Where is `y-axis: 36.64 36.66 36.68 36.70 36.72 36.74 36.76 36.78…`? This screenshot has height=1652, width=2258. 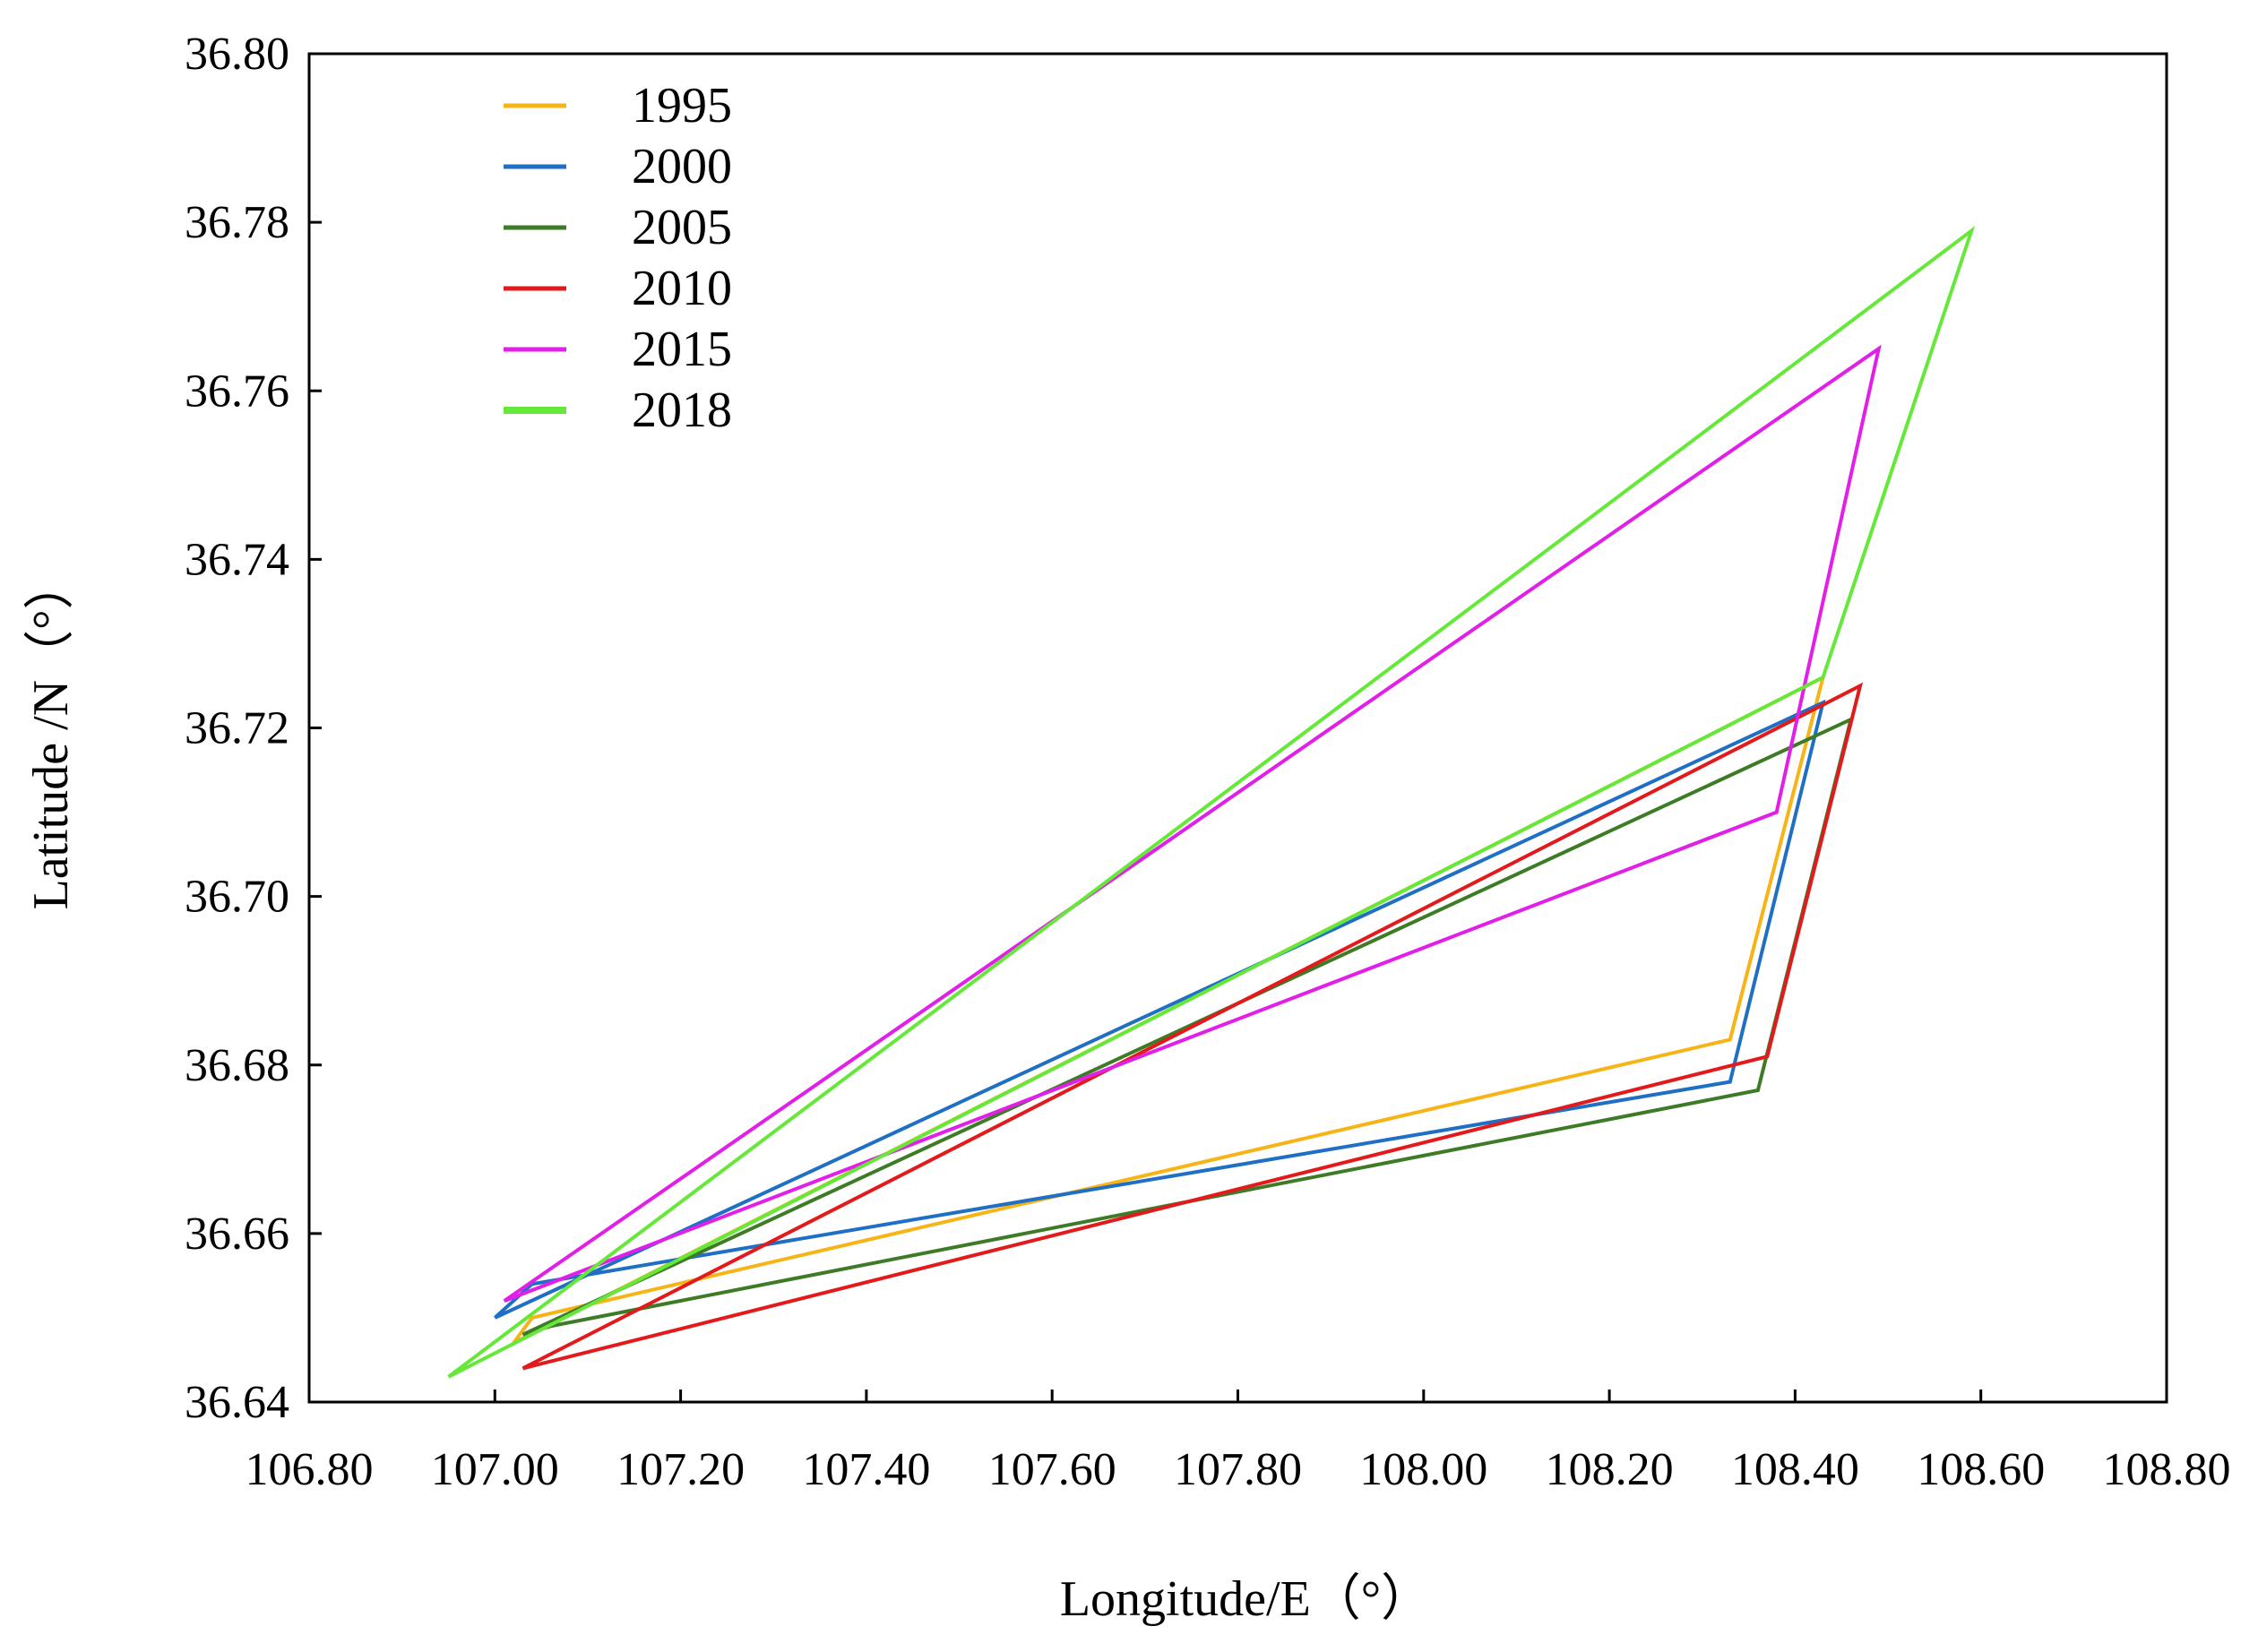 y-axis: 36.64 36.66 36.68 36.70 36.72 36.74 36.76 36.78… is located at coordinates (253, 728).